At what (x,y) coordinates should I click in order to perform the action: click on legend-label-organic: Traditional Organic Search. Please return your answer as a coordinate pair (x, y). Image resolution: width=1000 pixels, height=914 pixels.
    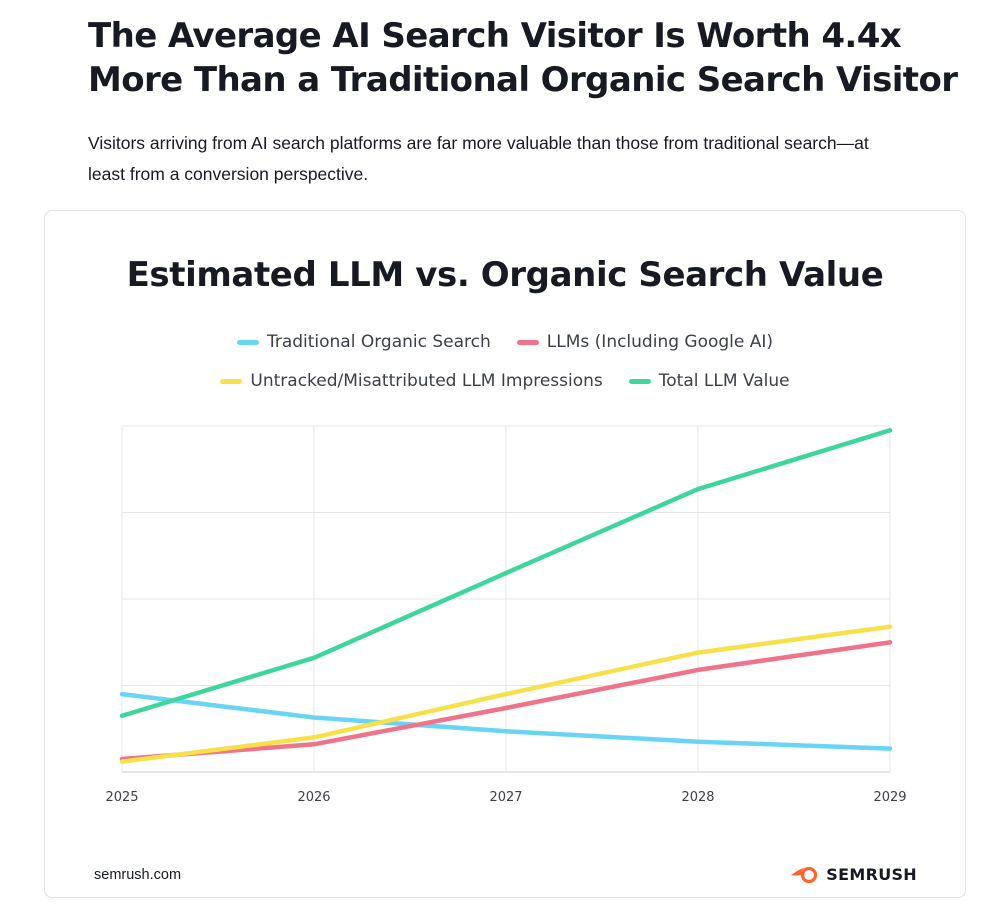
    Looking at the image, I should click on (378, 342).